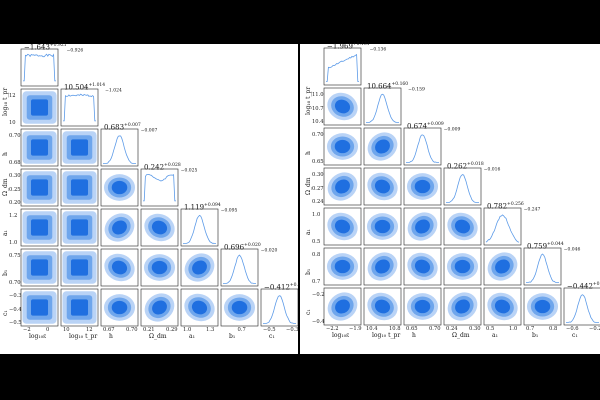  What do you see at coordinates (357, 47) in the screenshot?
I see `posterior-annotation: −1.969+0.131−0.136` at bounding box center [357, 47].